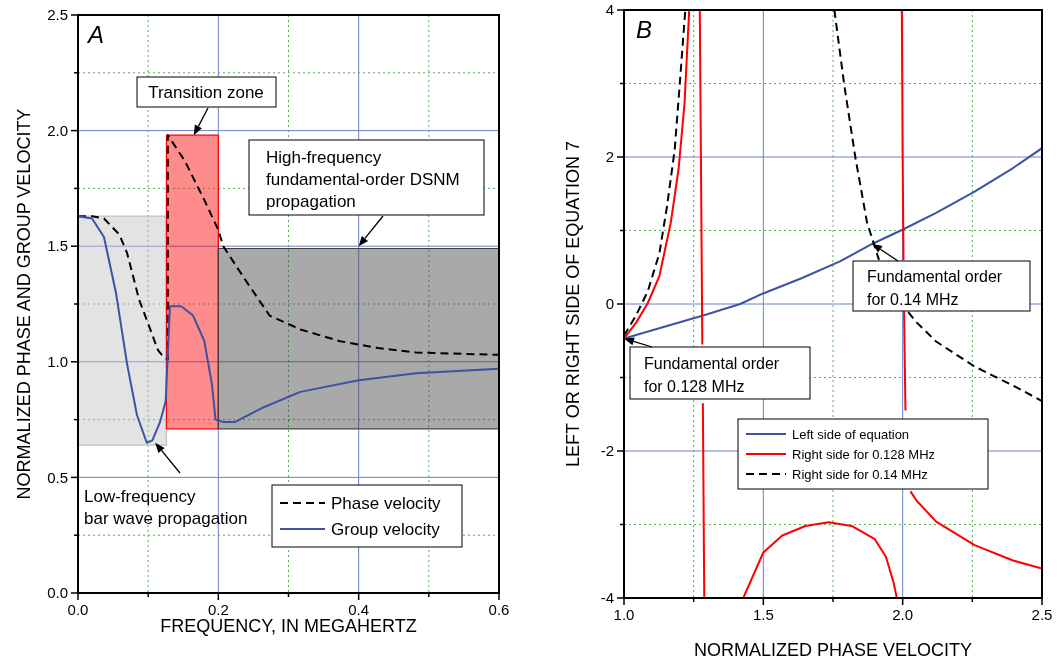 Image resolution: width=1063 pixels, height=667 pixels. Describe the element at coordinates (57, 593) in the screenshot. I see `y-tick-label: 0.0` at that location.